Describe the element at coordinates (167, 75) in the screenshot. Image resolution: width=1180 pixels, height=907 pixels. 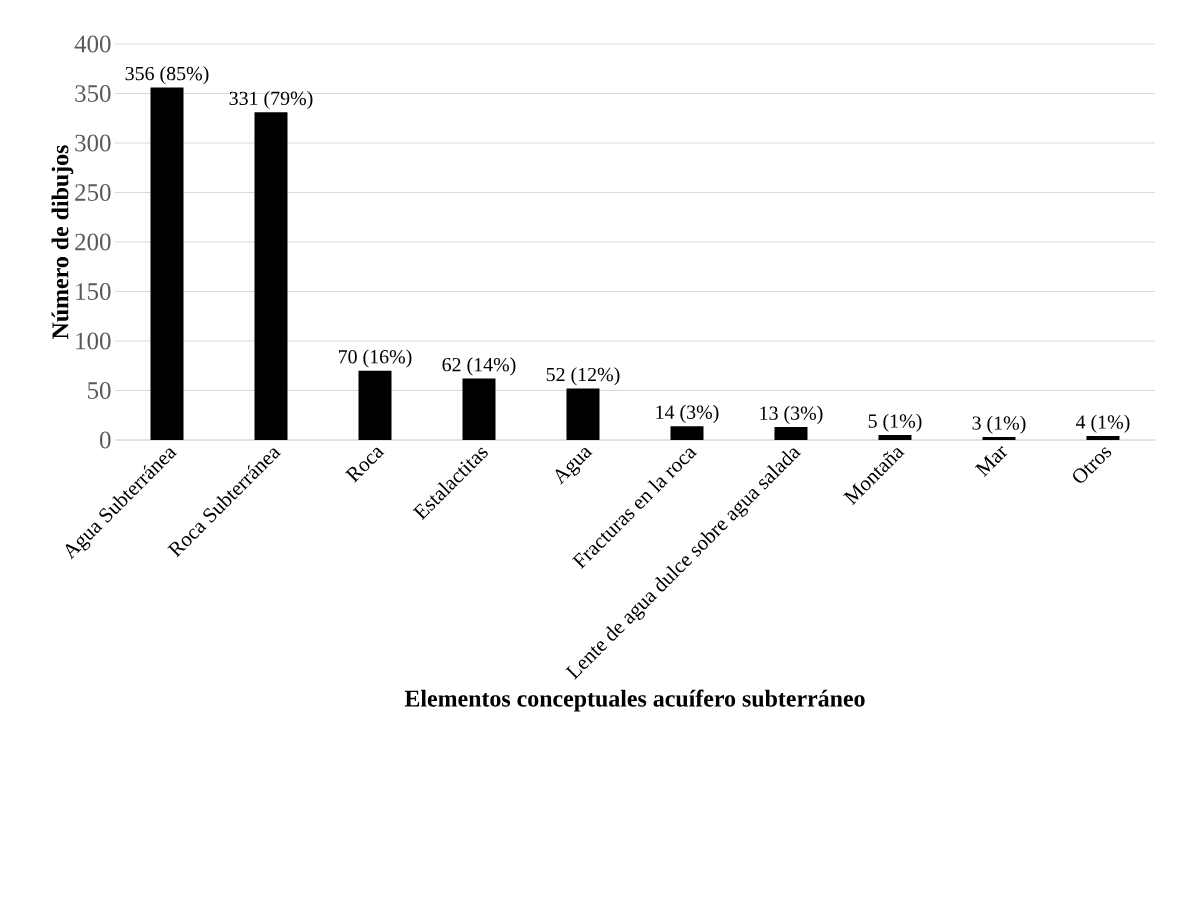
I see `data-label: 356 (85%)` at that location.